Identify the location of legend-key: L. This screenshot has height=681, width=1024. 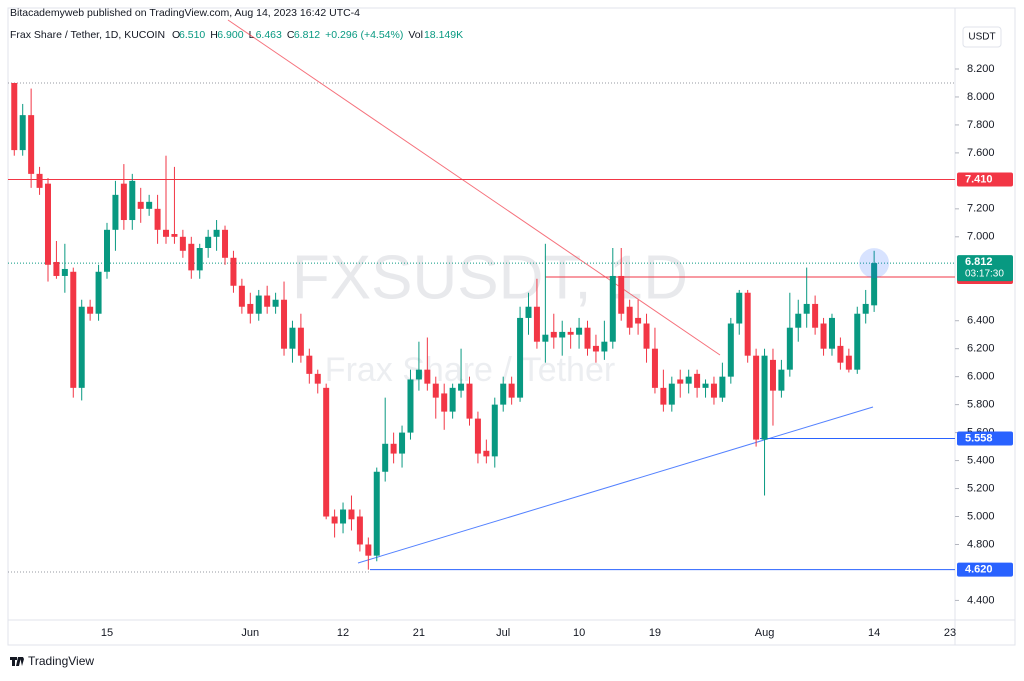
(252, 35).